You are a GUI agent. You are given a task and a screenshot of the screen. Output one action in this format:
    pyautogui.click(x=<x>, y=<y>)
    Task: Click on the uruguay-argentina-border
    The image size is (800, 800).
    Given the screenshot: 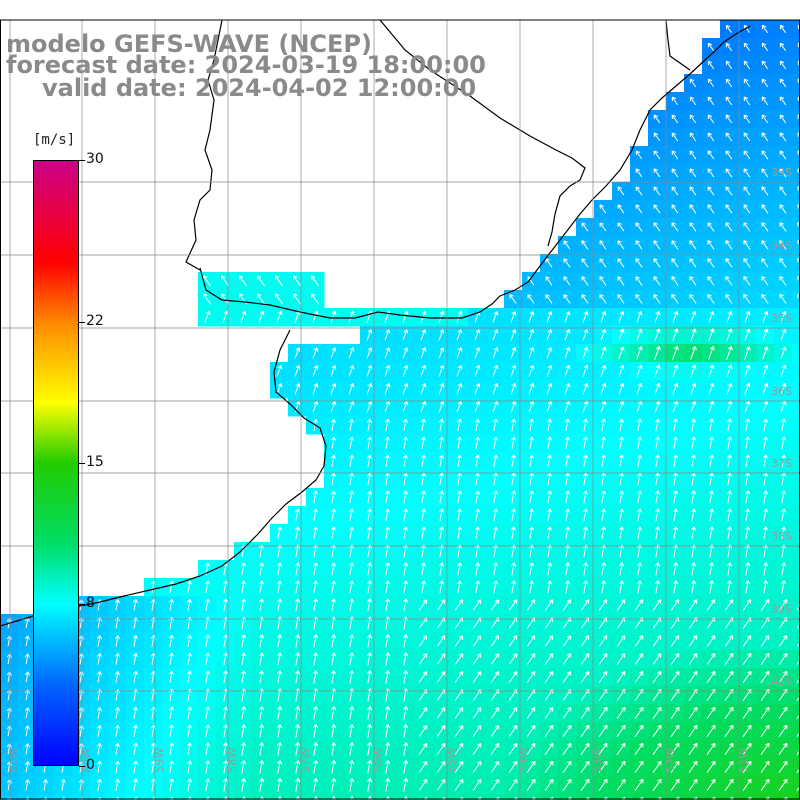 What is the action you would take?
    pyautogui.click(x=204, y=145)
    